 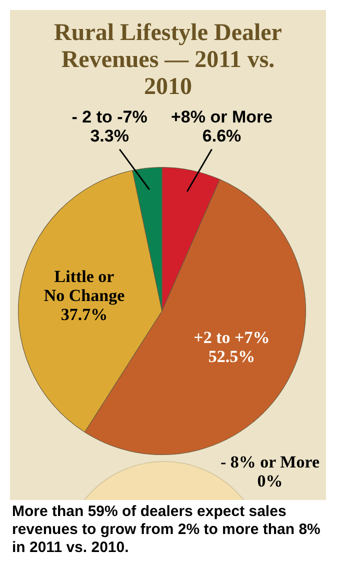 What do you see at coordinates (84, 314) in the screenshot?
I see `data-label: 37.7%` at bounding box center [84, 314].